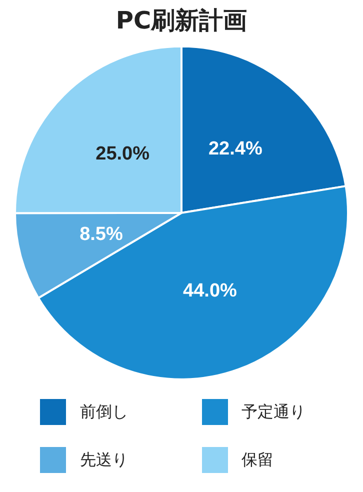 The height and width of the screenshot is (492, 363). Describe the element at coordinates (104, 460) in the screenshot. I see `legend-label: 先送り` at that location.